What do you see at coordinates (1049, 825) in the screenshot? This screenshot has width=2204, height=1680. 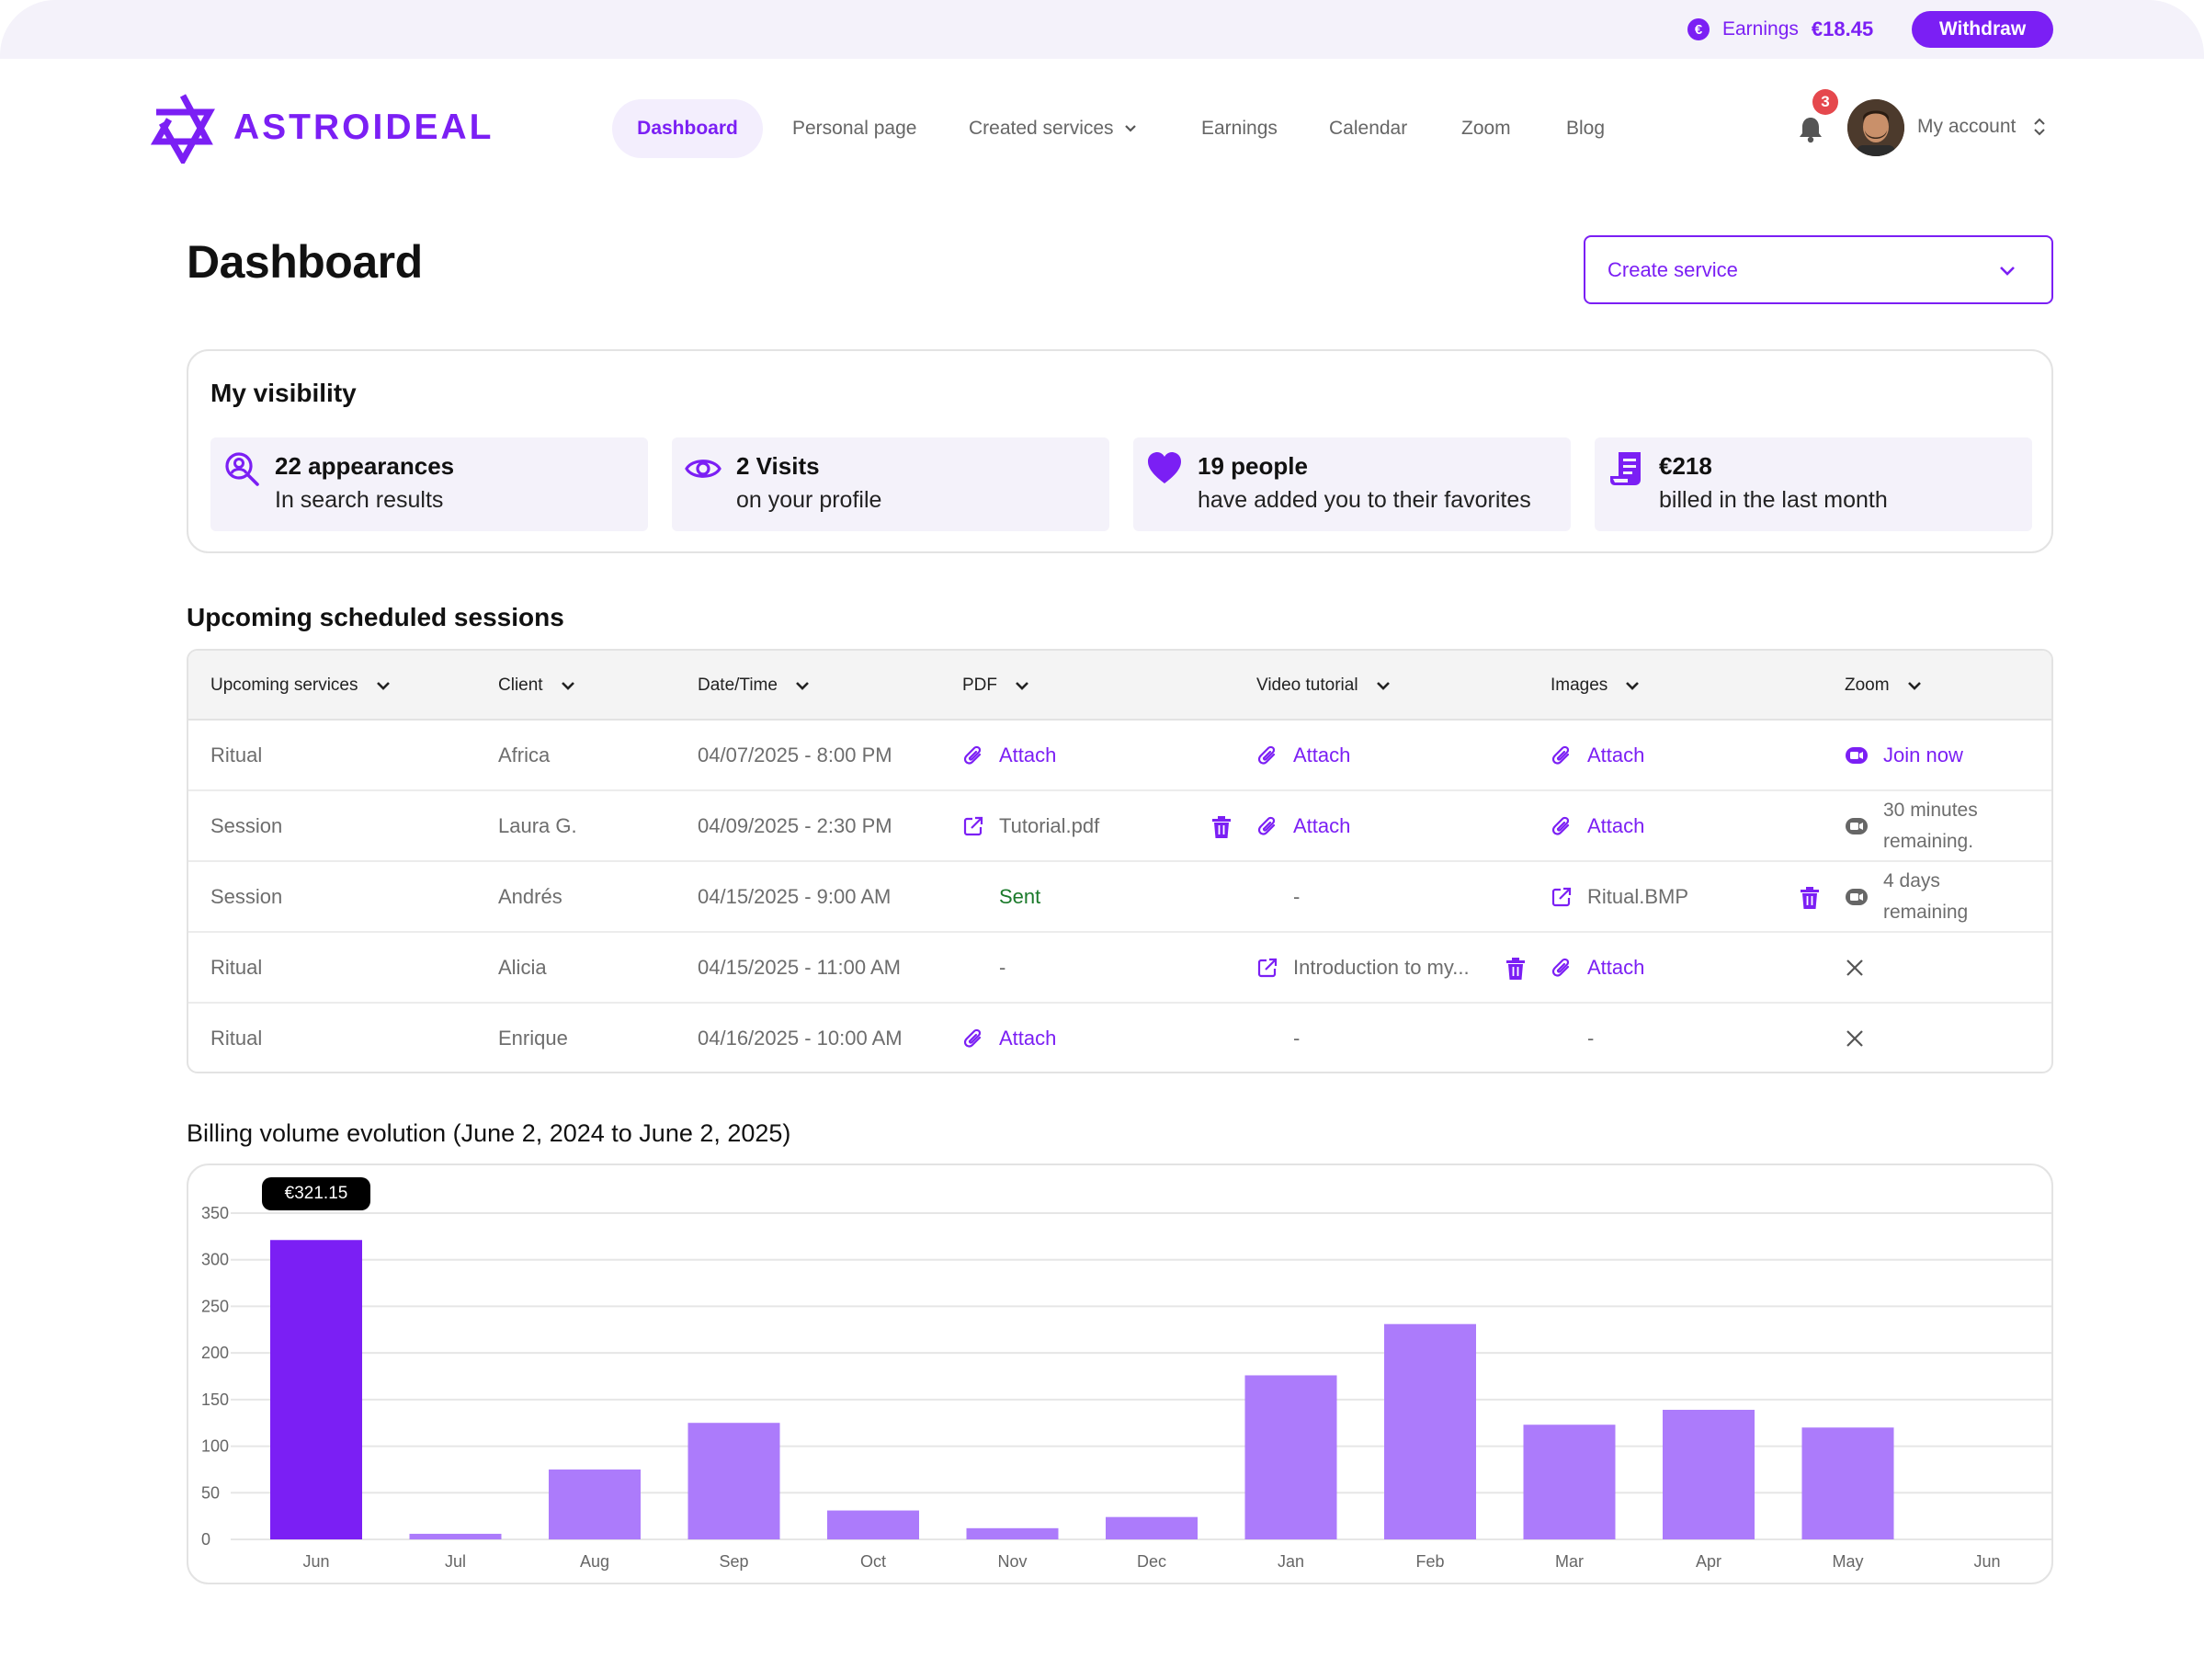 I see `file-name: Tutorial.pdf` at bounding box center [1049, 825].